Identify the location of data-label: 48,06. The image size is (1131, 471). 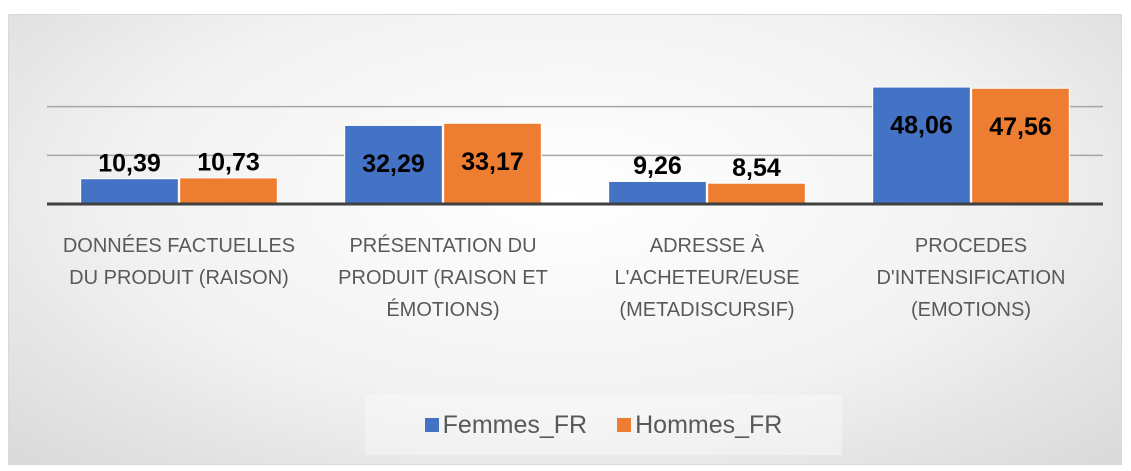
(921, 126).